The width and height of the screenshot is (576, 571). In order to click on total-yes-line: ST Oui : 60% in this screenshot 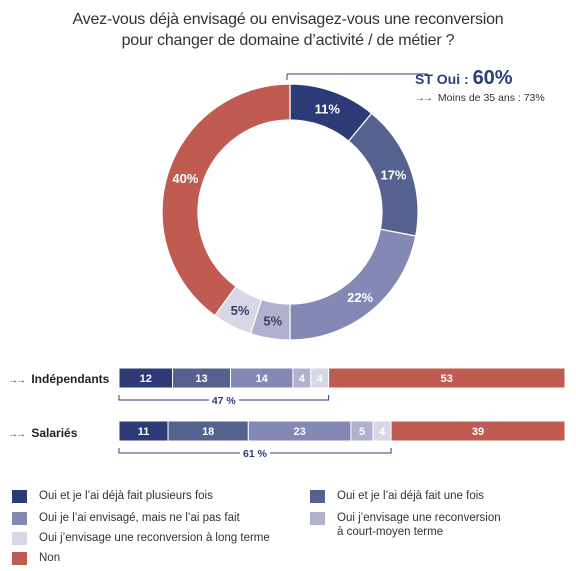, I will do `click(480, 78)`.